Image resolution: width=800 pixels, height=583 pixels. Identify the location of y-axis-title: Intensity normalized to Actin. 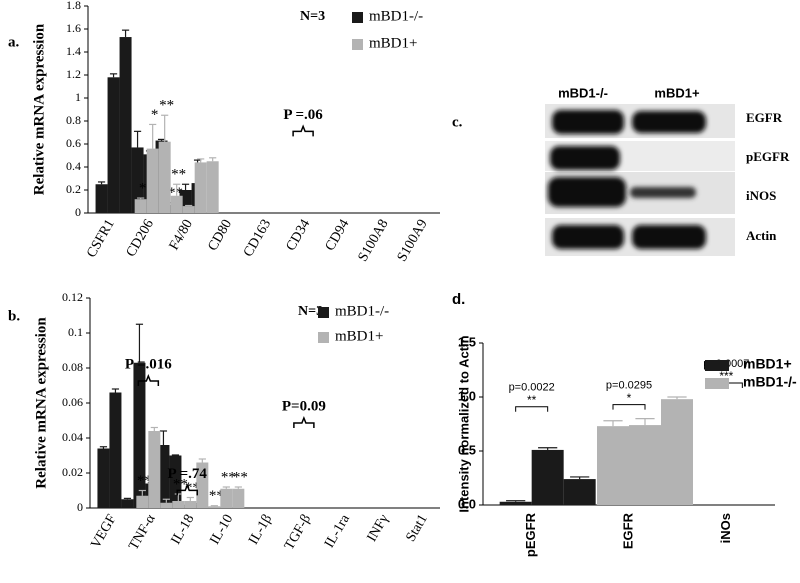
(463, 423).